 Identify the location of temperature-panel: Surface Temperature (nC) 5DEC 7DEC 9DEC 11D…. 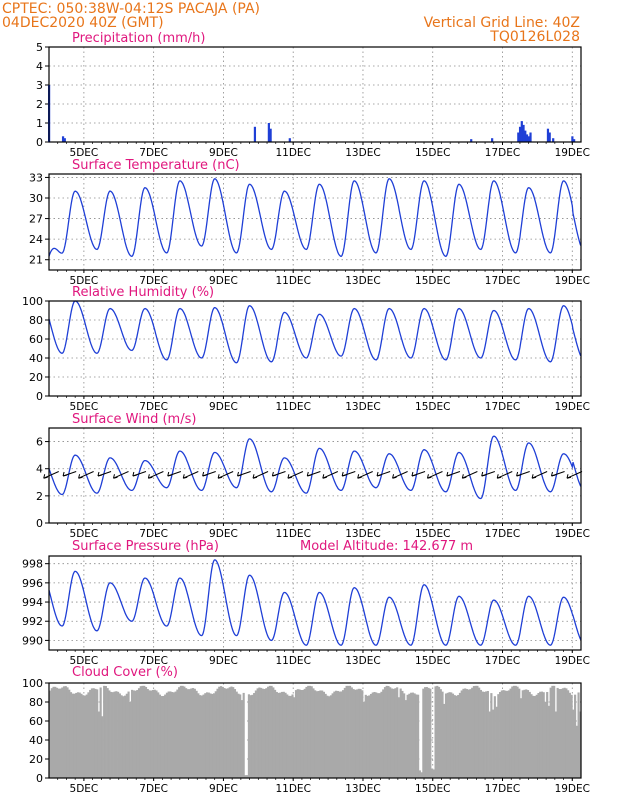
(309, 222).